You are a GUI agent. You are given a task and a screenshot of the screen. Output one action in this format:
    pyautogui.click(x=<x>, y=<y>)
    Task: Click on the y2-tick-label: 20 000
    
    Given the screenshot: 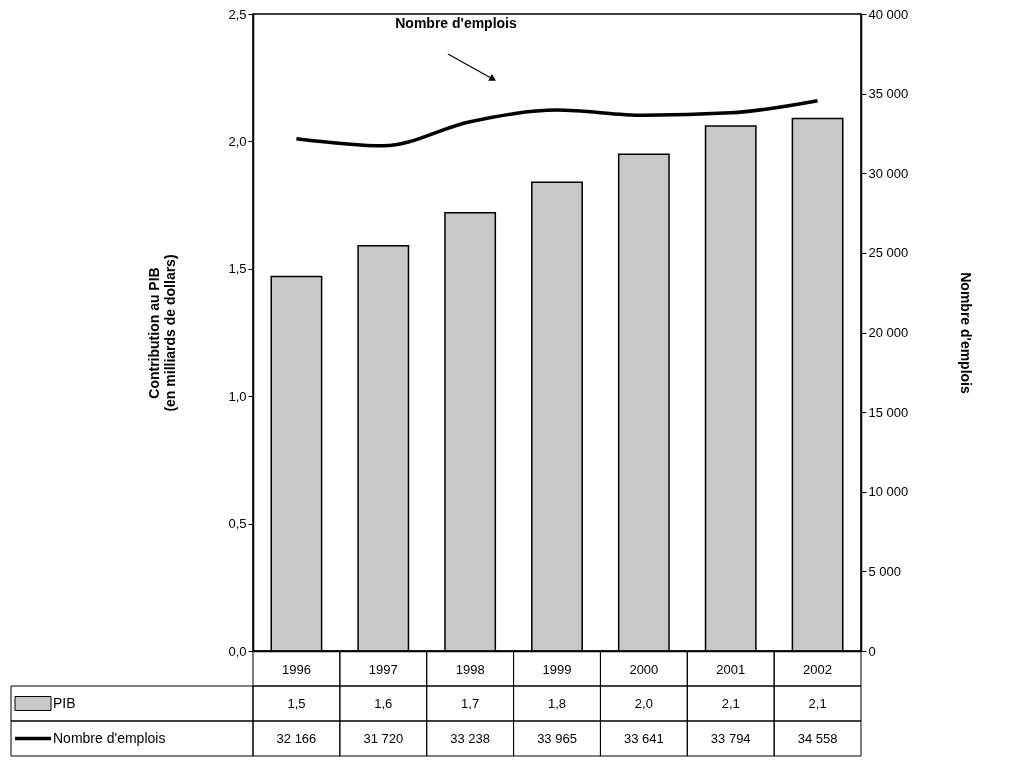 What is the action you would take?
    pyautogui.click(x=888, y=332)
    